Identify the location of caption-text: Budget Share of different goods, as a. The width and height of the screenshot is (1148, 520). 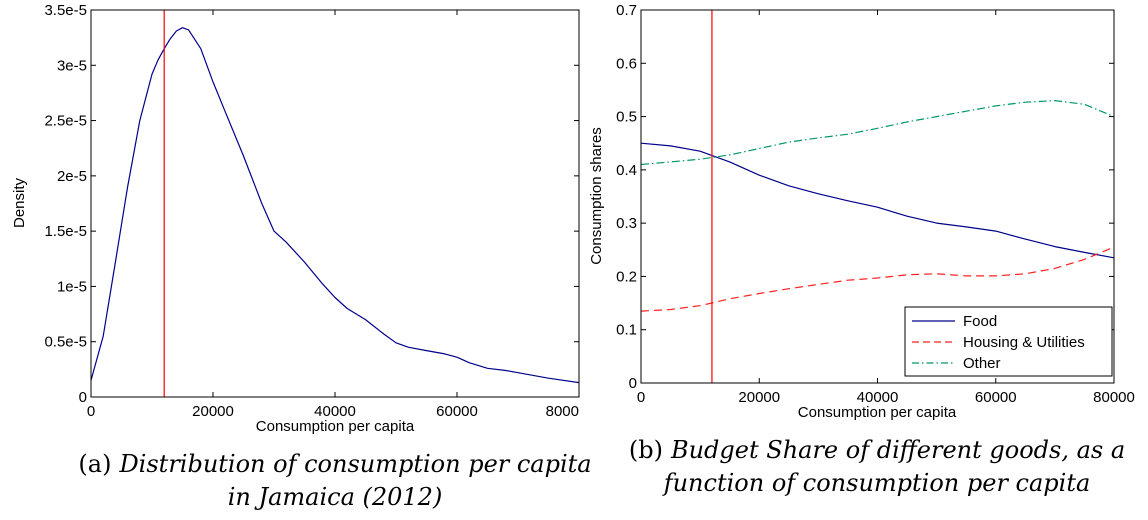
(897, 450).